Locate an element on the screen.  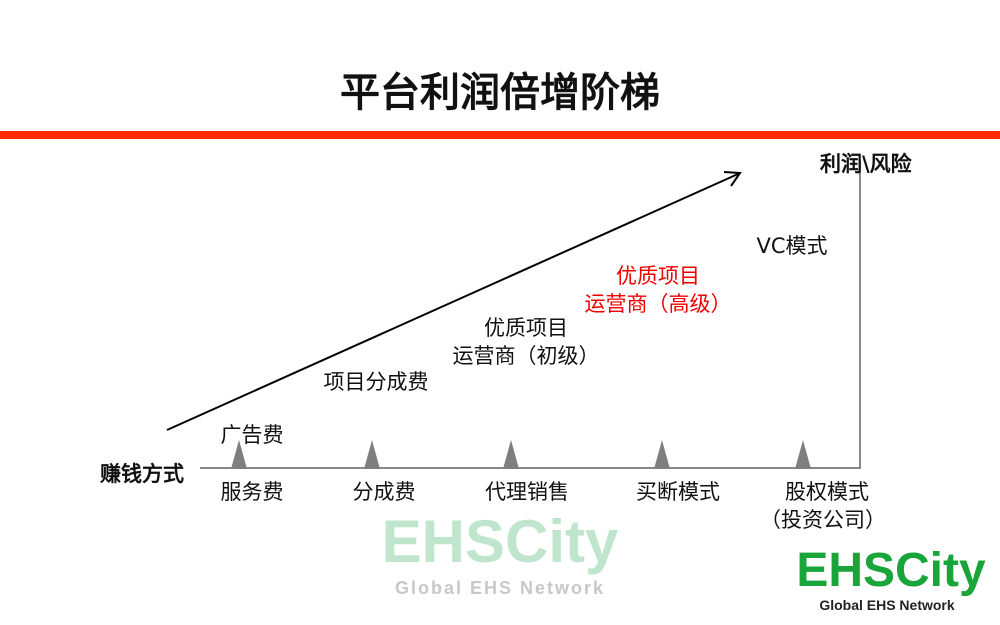
step-4-below: 买断模式 is located at coordinates (678, 492).